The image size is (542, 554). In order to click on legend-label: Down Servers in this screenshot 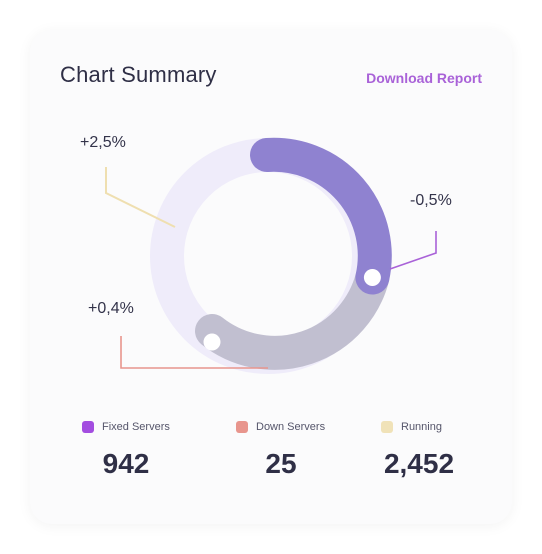, I will do `click(291, 427)`.